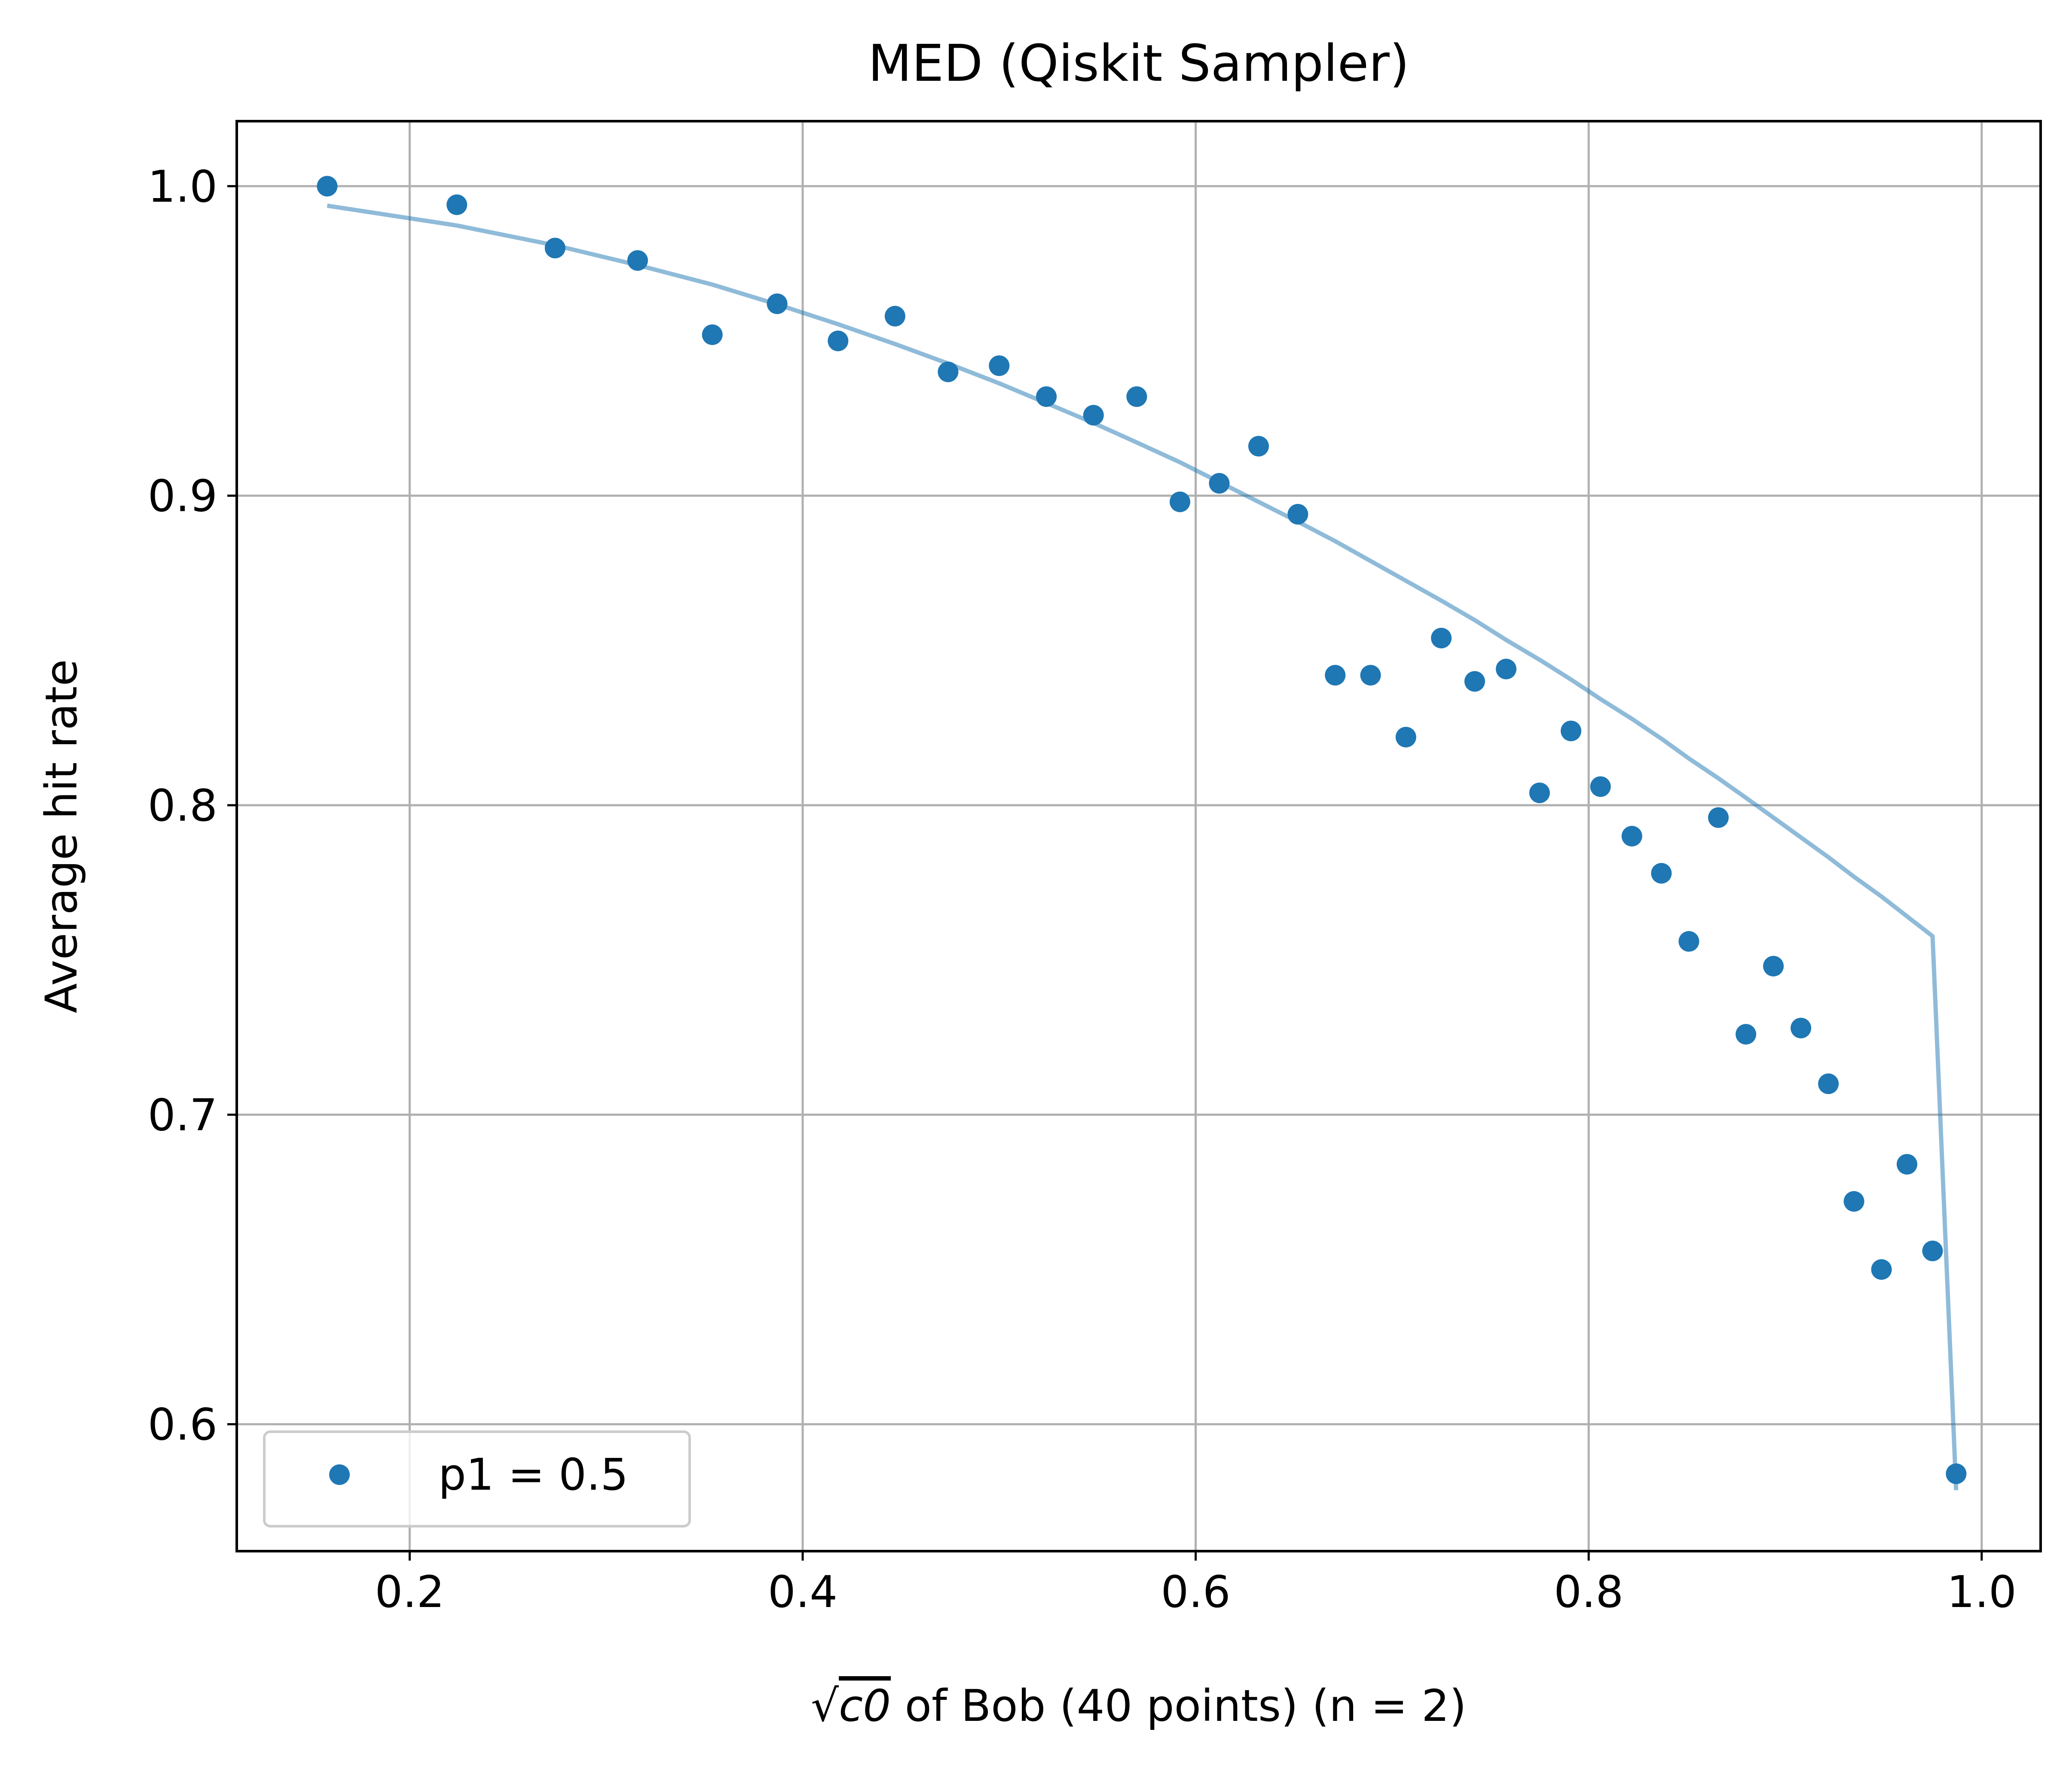 Image resolution: width=2072 pixels, height=1772 pixels. What do you see at coordinates (1179, 1706) in the screenshot?
I see `x-axis-label-text: of Bob (40 points) (n = 2)` at bounding box center [1179, 1706].